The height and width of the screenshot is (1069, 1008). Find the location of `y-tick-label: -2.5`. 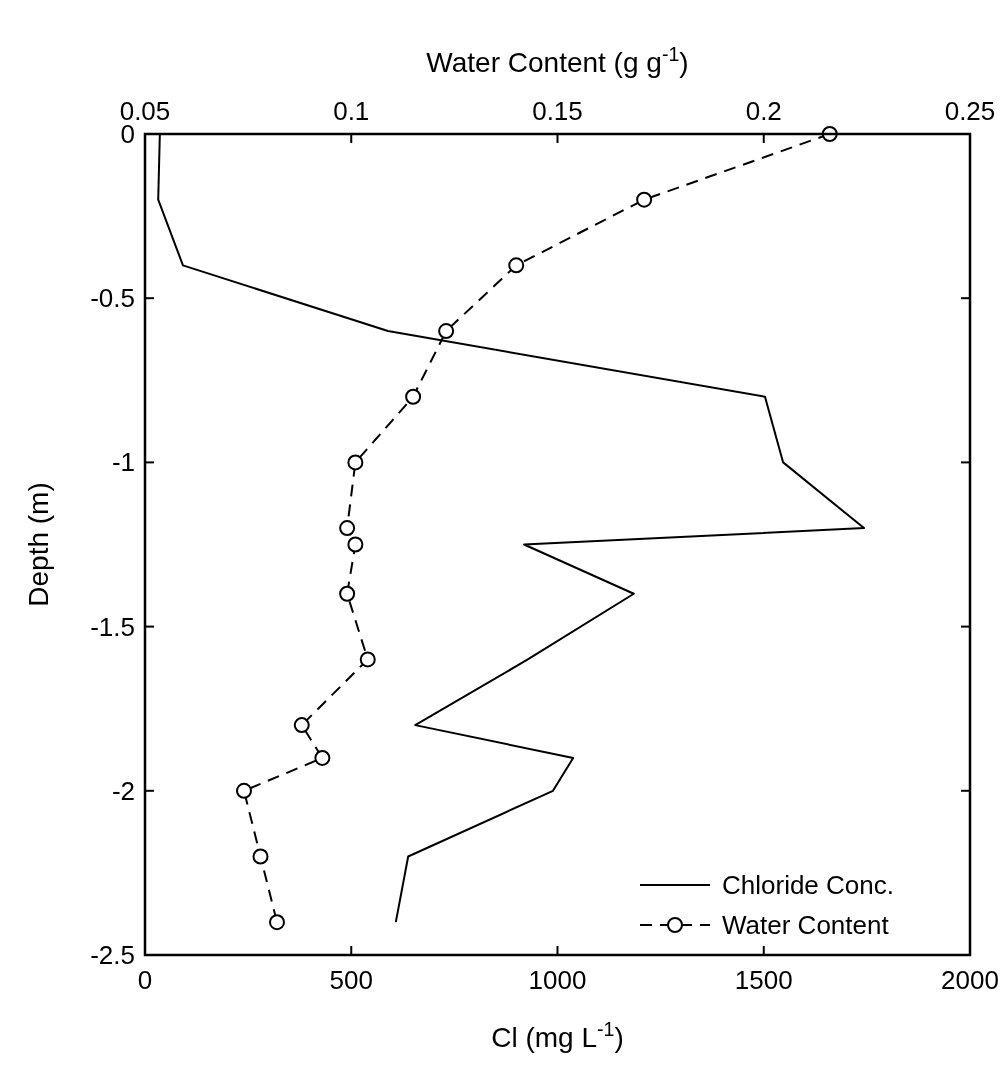

y-tick-label: -2.5 is located at coordinates (112, 955).